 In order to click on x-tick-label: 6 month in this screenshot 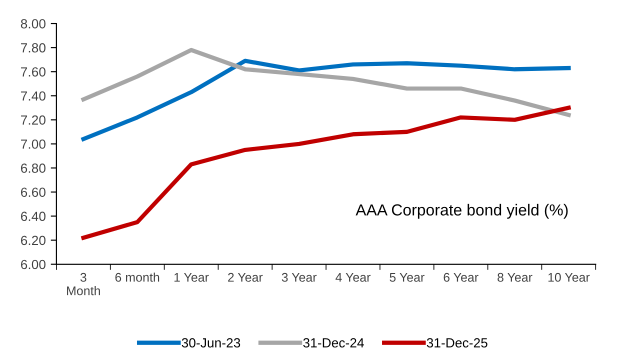, I will do `click(137, 277)`.